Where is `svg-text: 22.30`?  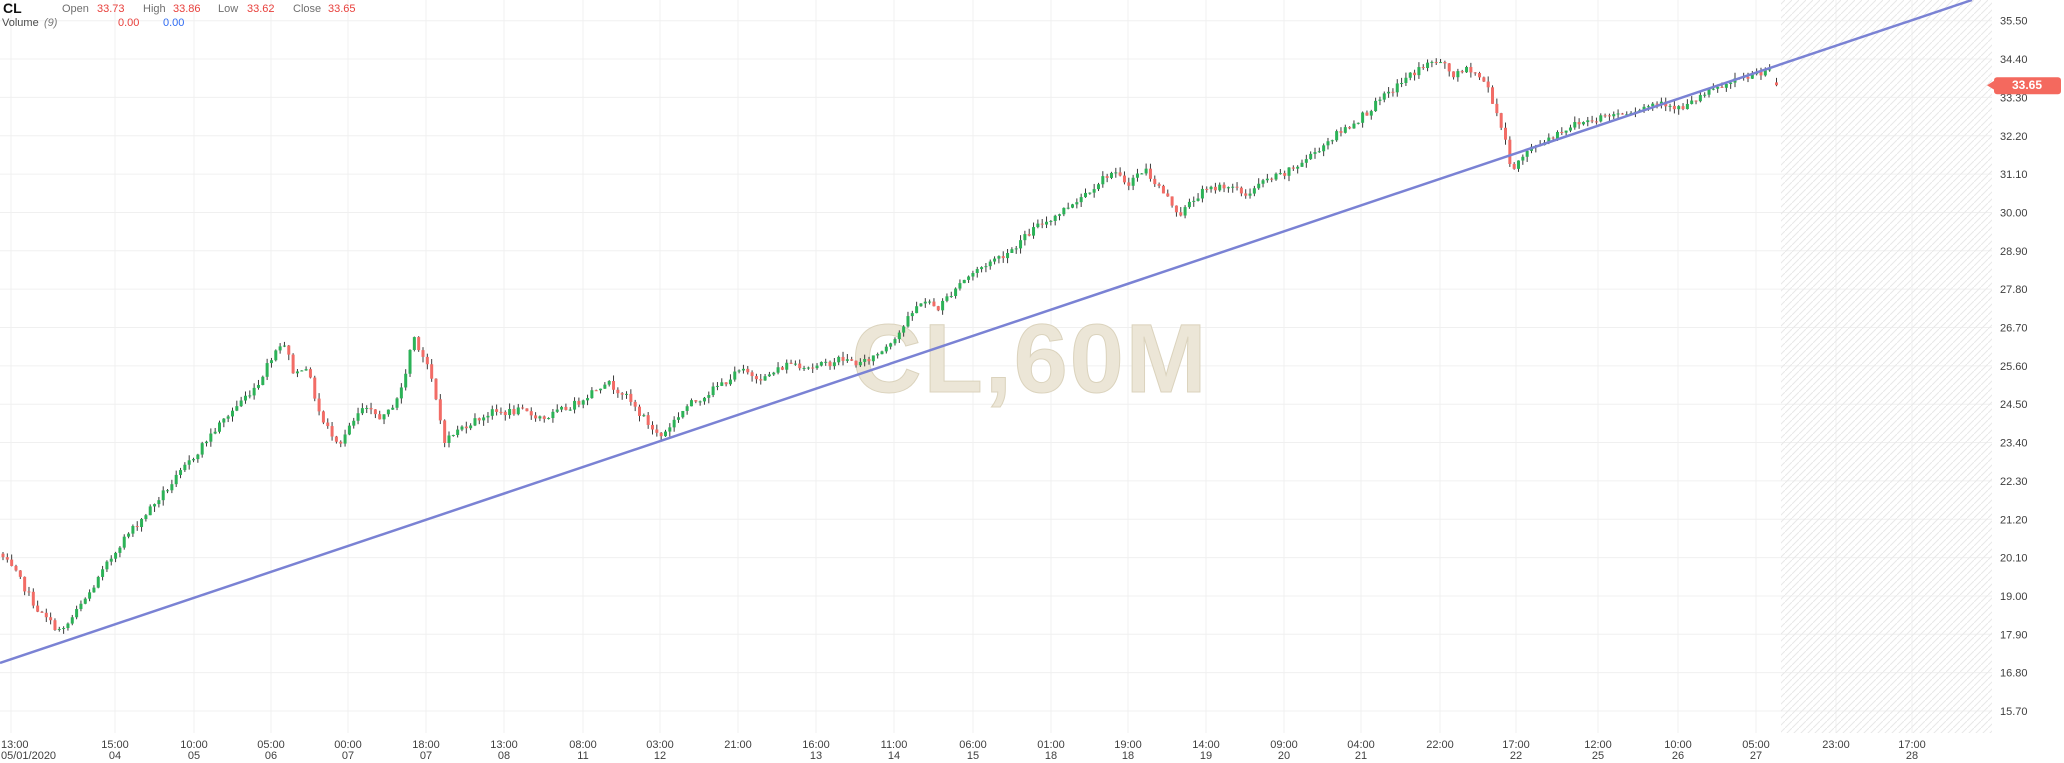
svg-text: 22.30 is located at coordinates (2014, 482).